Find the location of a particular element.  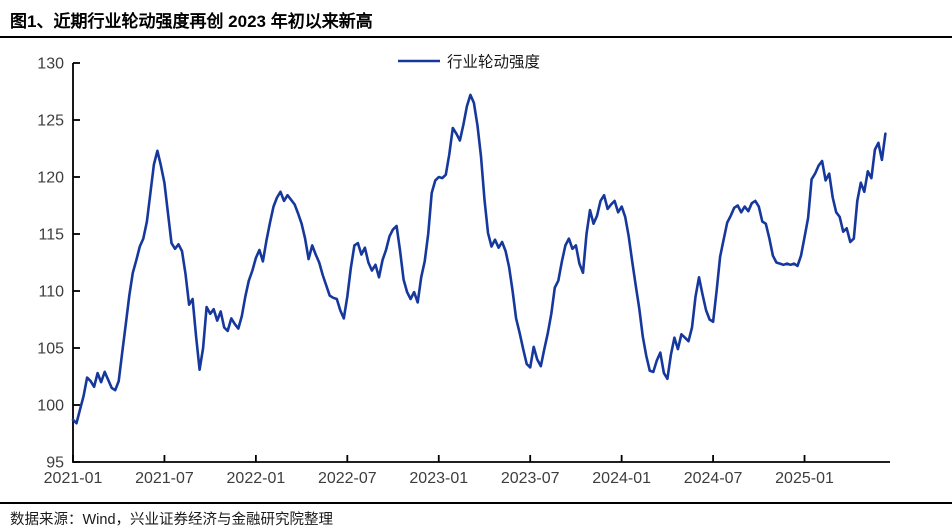

y-axis-tick-label: 115 is located at coordinates (51, 235).